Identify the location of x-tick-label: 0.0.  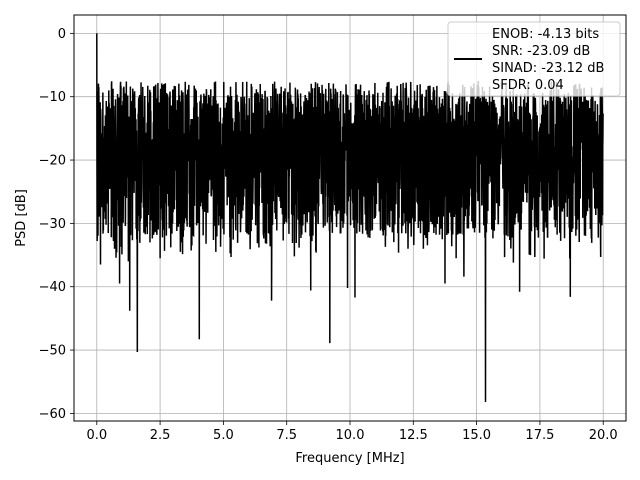
(96, 435).